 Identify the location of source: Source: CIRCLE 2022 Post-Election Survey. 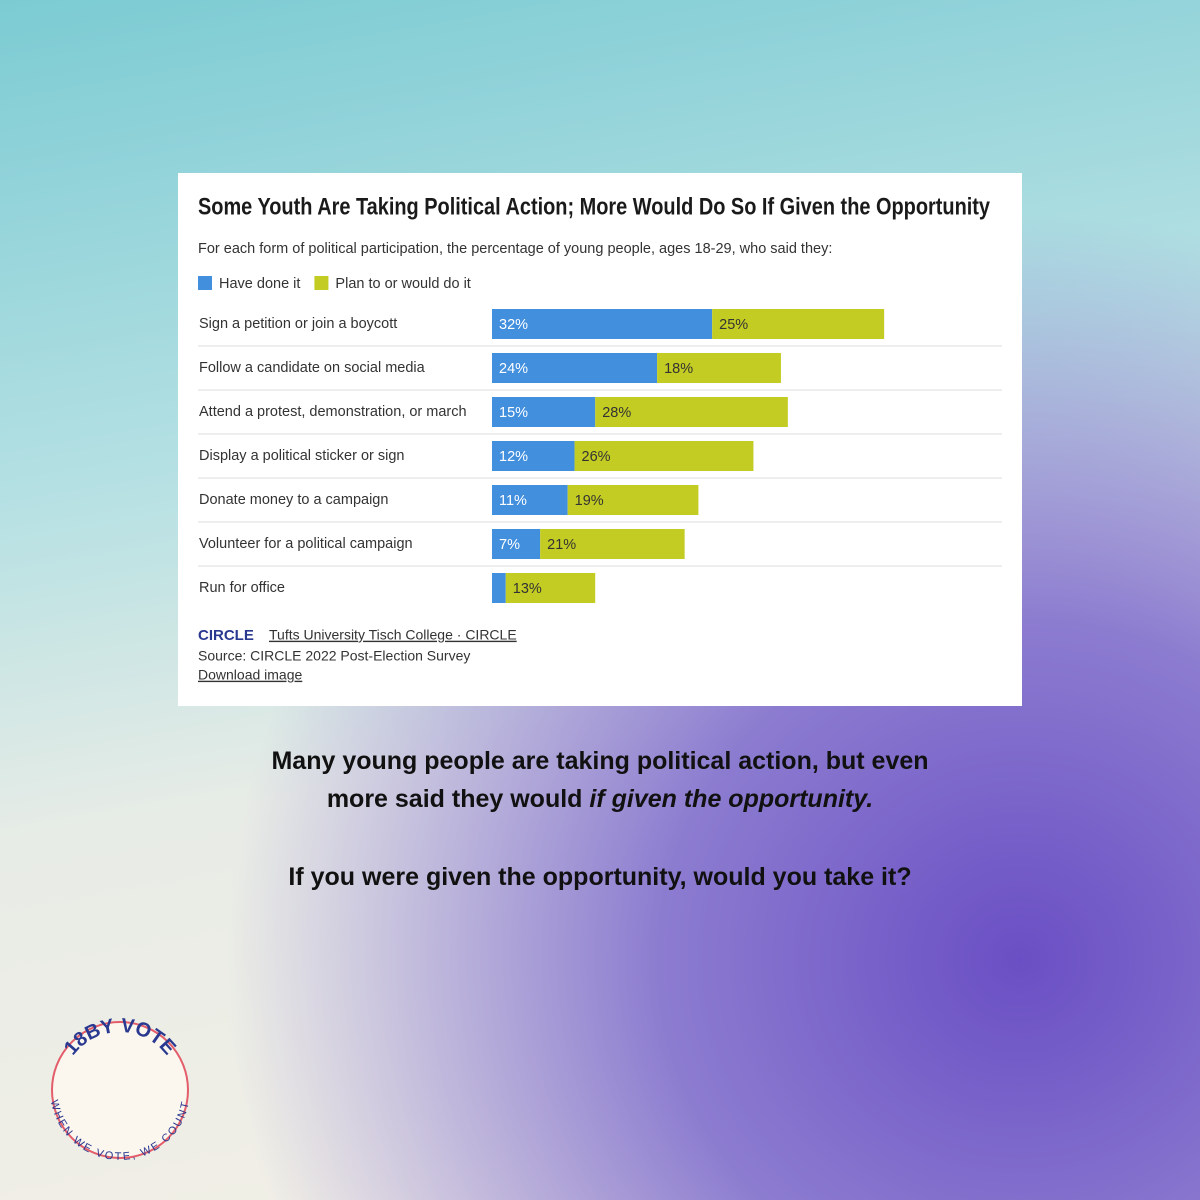
(334, 656).